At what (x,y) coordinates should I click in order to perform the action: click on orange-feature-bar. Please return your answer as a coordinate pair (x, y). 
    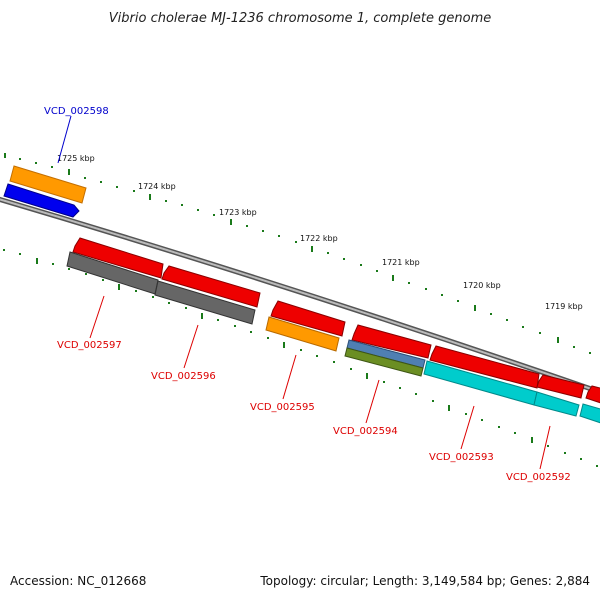
    Looking at the image, I should click on (302, 334).